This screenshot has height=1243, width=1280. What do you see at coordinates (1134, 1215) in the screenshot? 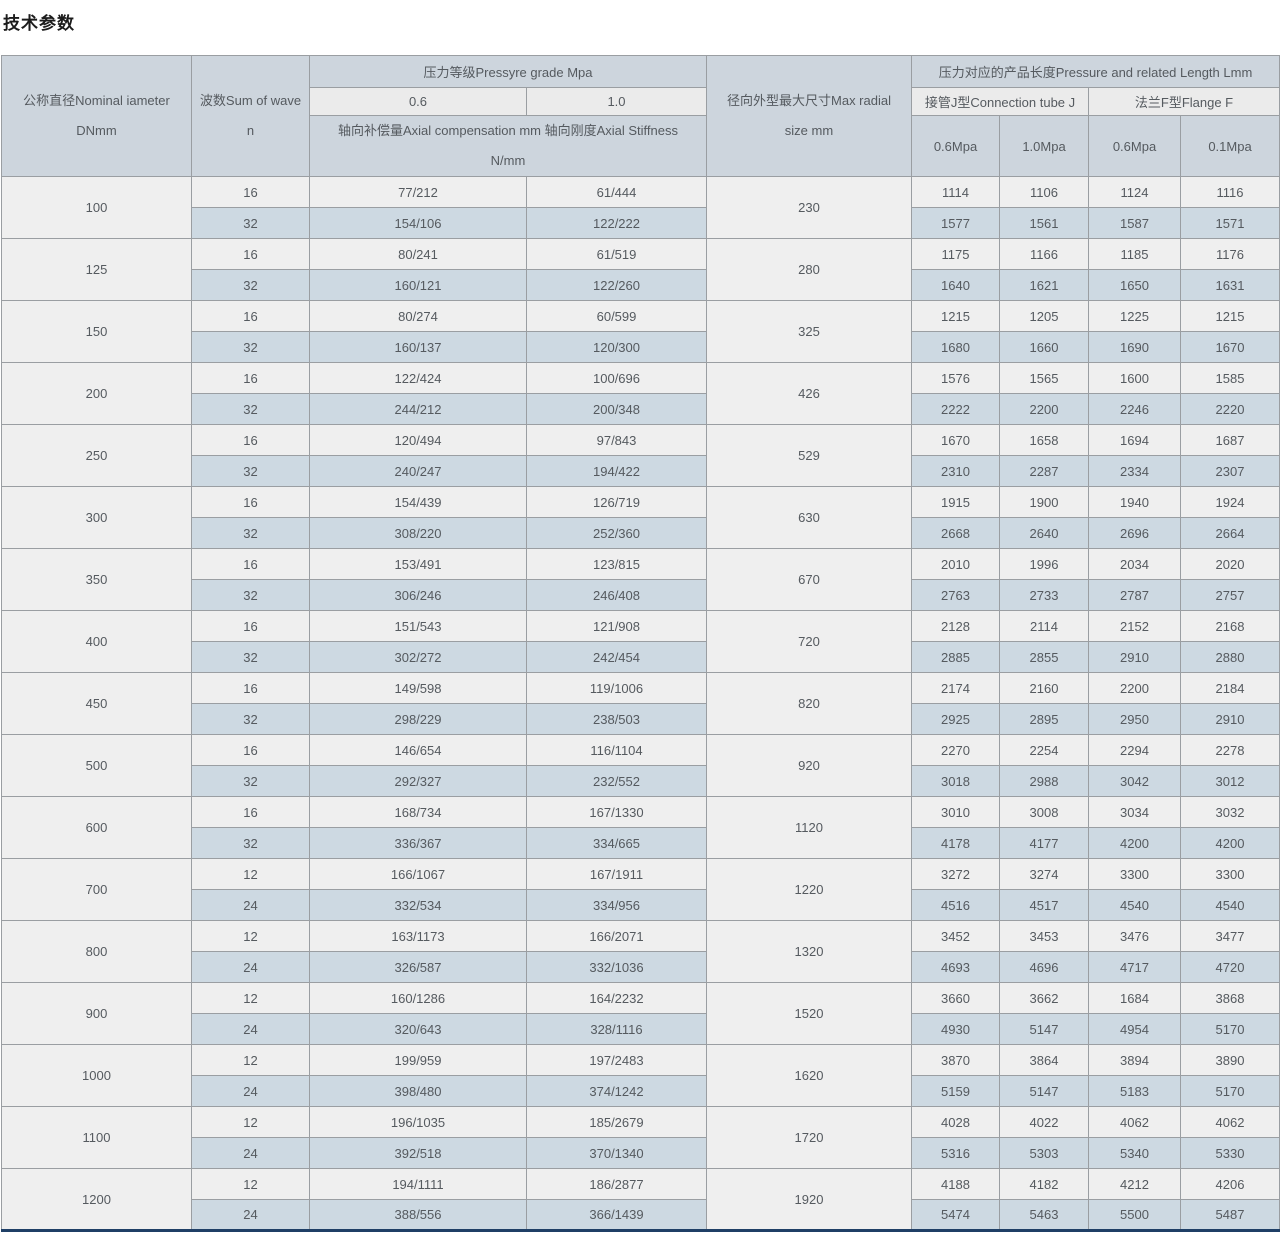
I see `cell-f-06: 5500` at bounding box center [1134, 1215].